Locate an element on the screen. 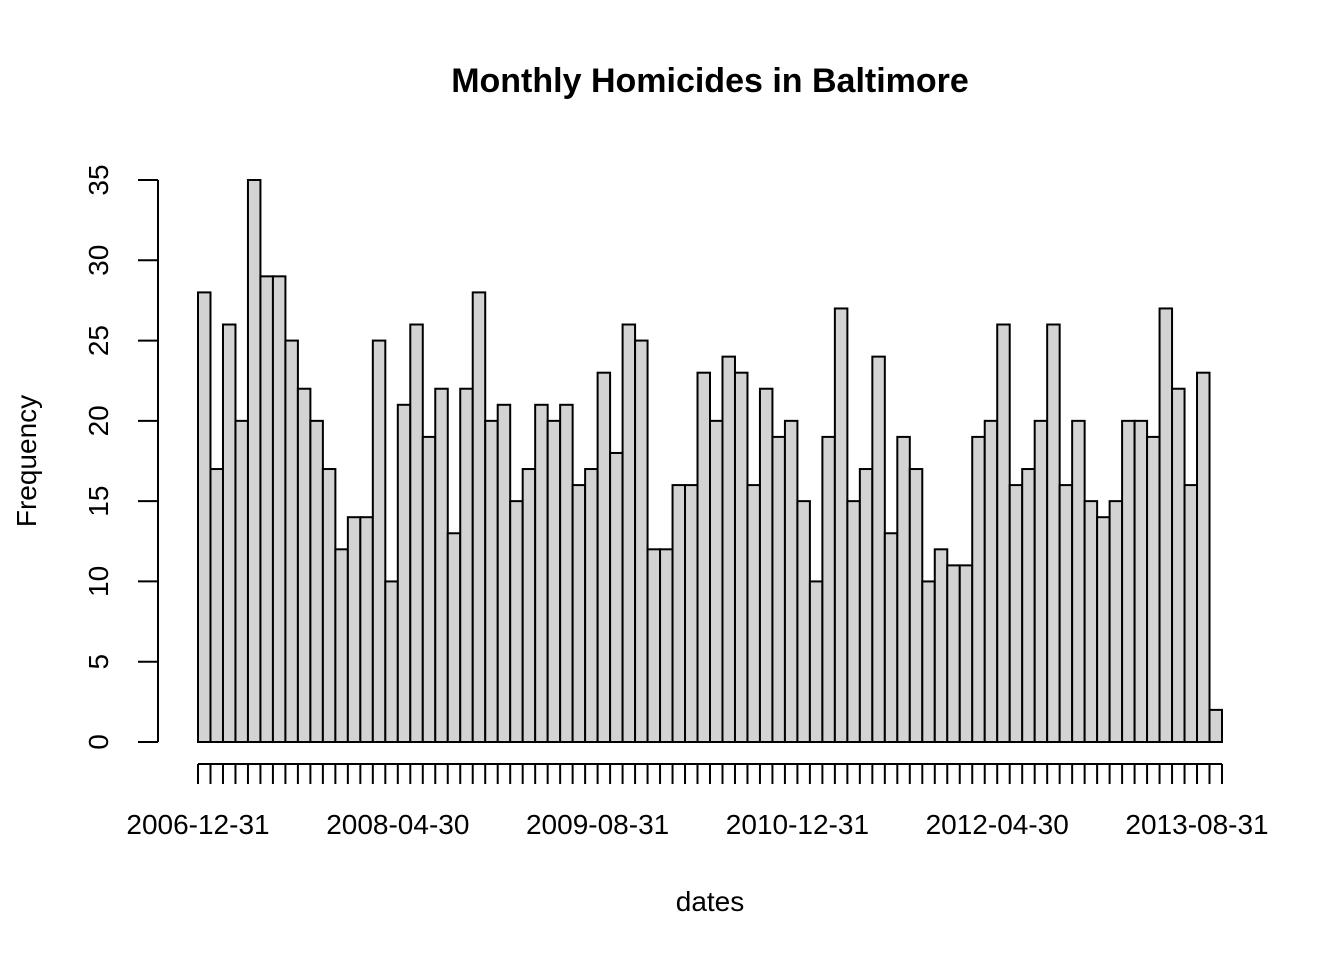  x-axis-label: dates is located at coordinates (710, 901).